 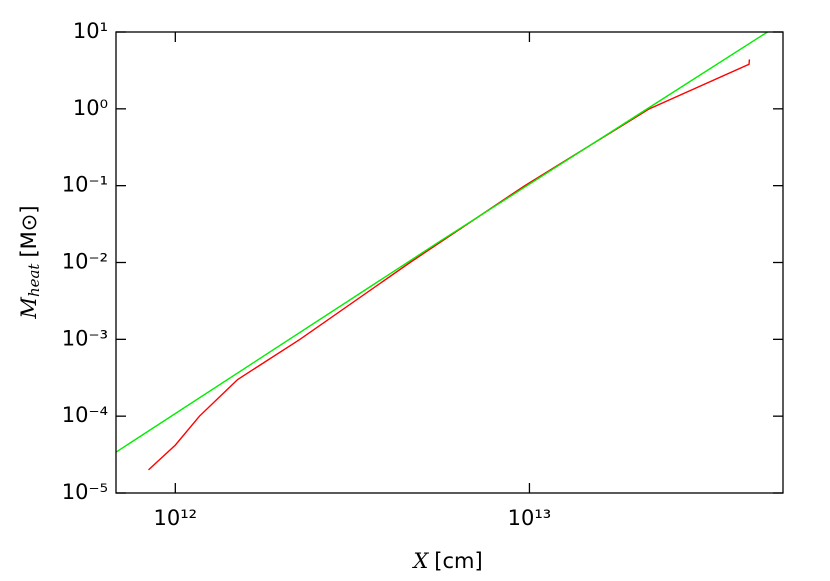 I want to click on y-tick-label: 10⁻⁵, so click(x=85, y=492).